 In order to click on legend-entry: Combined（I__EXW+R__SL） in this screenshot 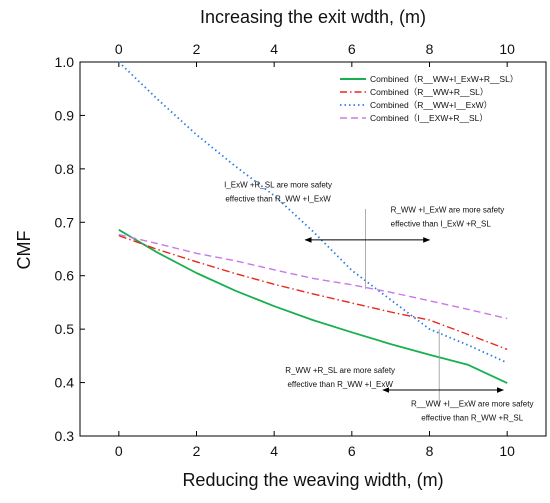, I will do `click(414, 118)`.